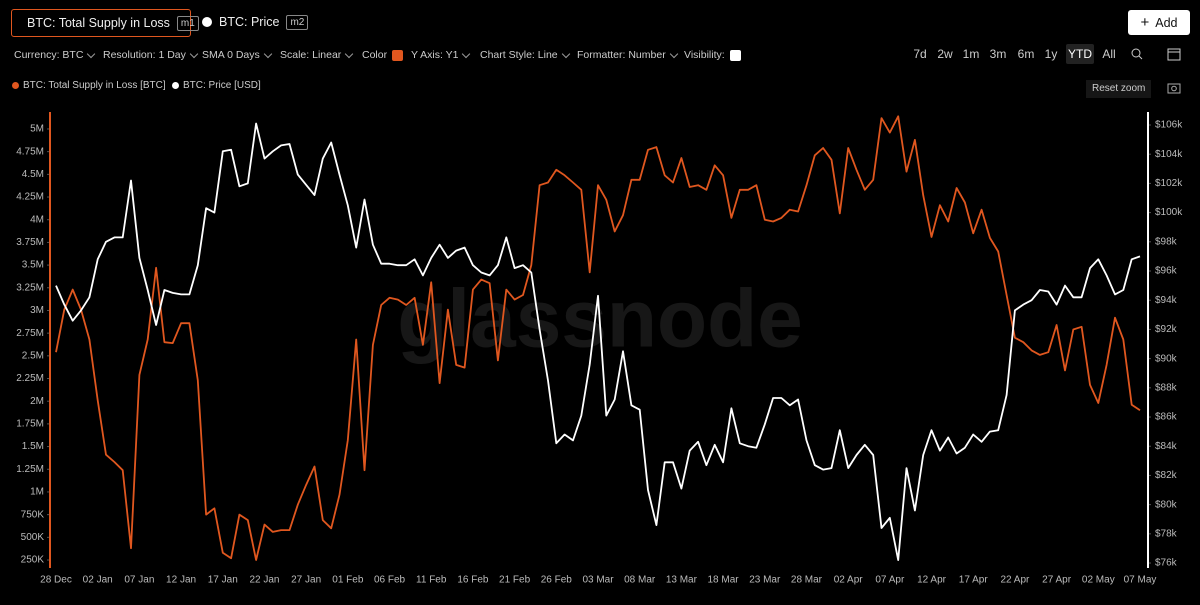 This screenshot has height=605, width=1200. I want to click on y2-tick-label: $86k, so click(1166, 417).